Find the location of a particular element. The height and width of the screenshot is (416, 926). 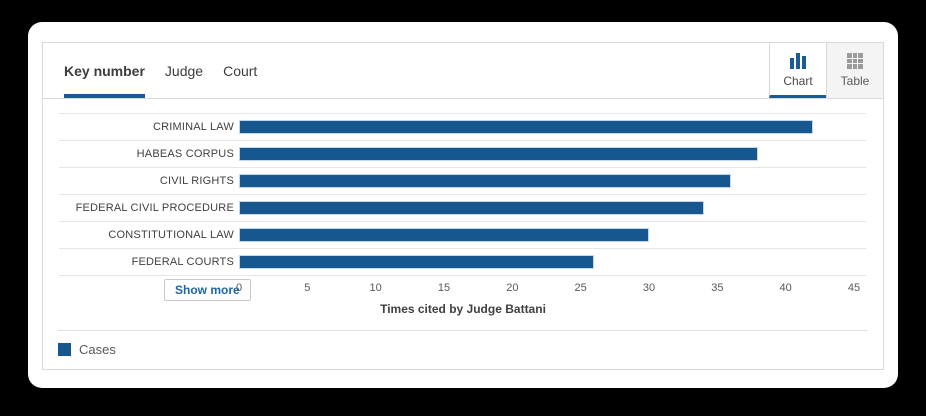

table-view-button: Table is located at coordinates (854, 70).